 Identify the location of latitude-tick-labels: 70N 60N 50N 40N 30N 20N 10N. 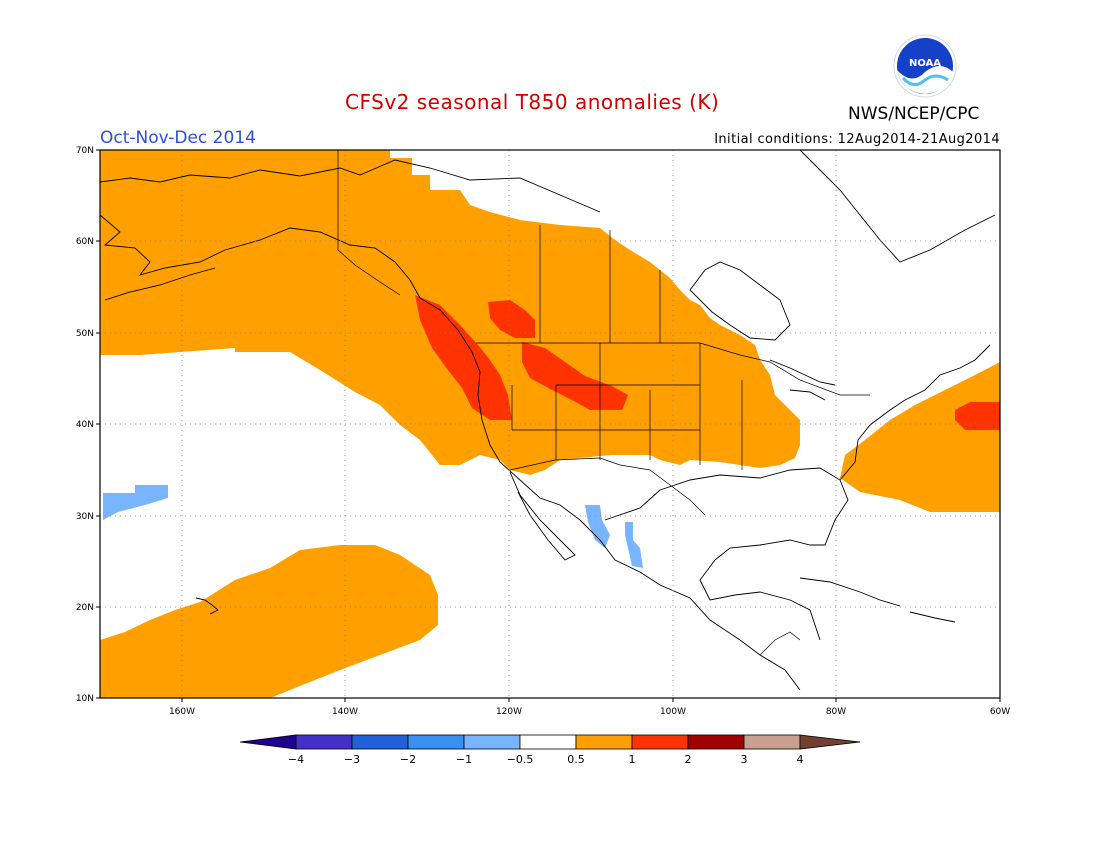
(85, 425).